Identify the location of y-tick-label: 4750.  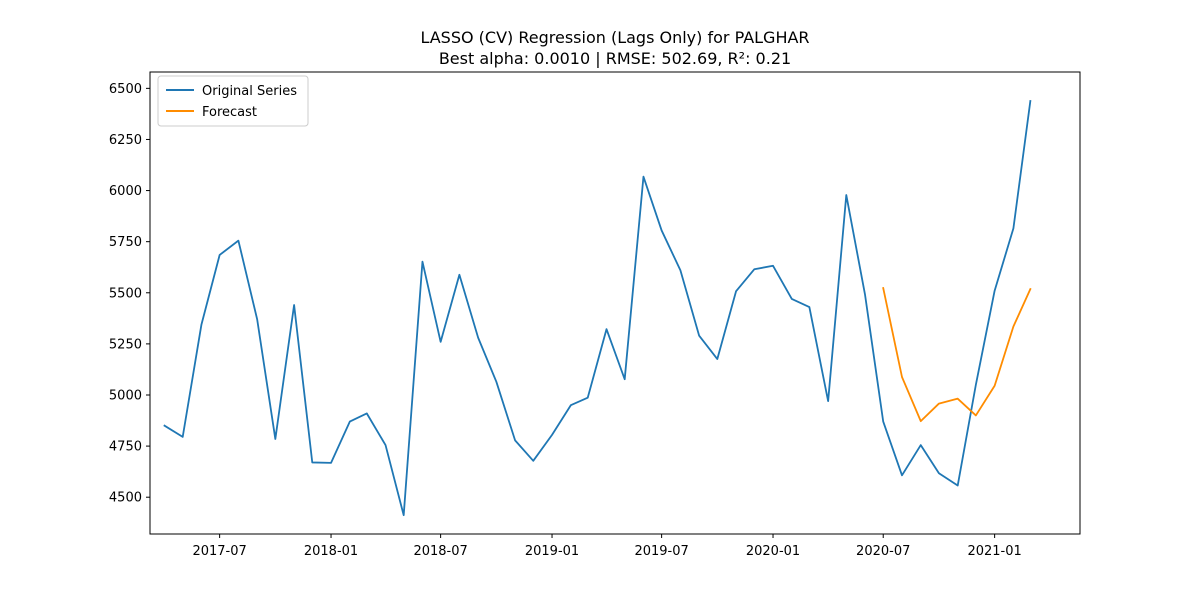
(125, 447).